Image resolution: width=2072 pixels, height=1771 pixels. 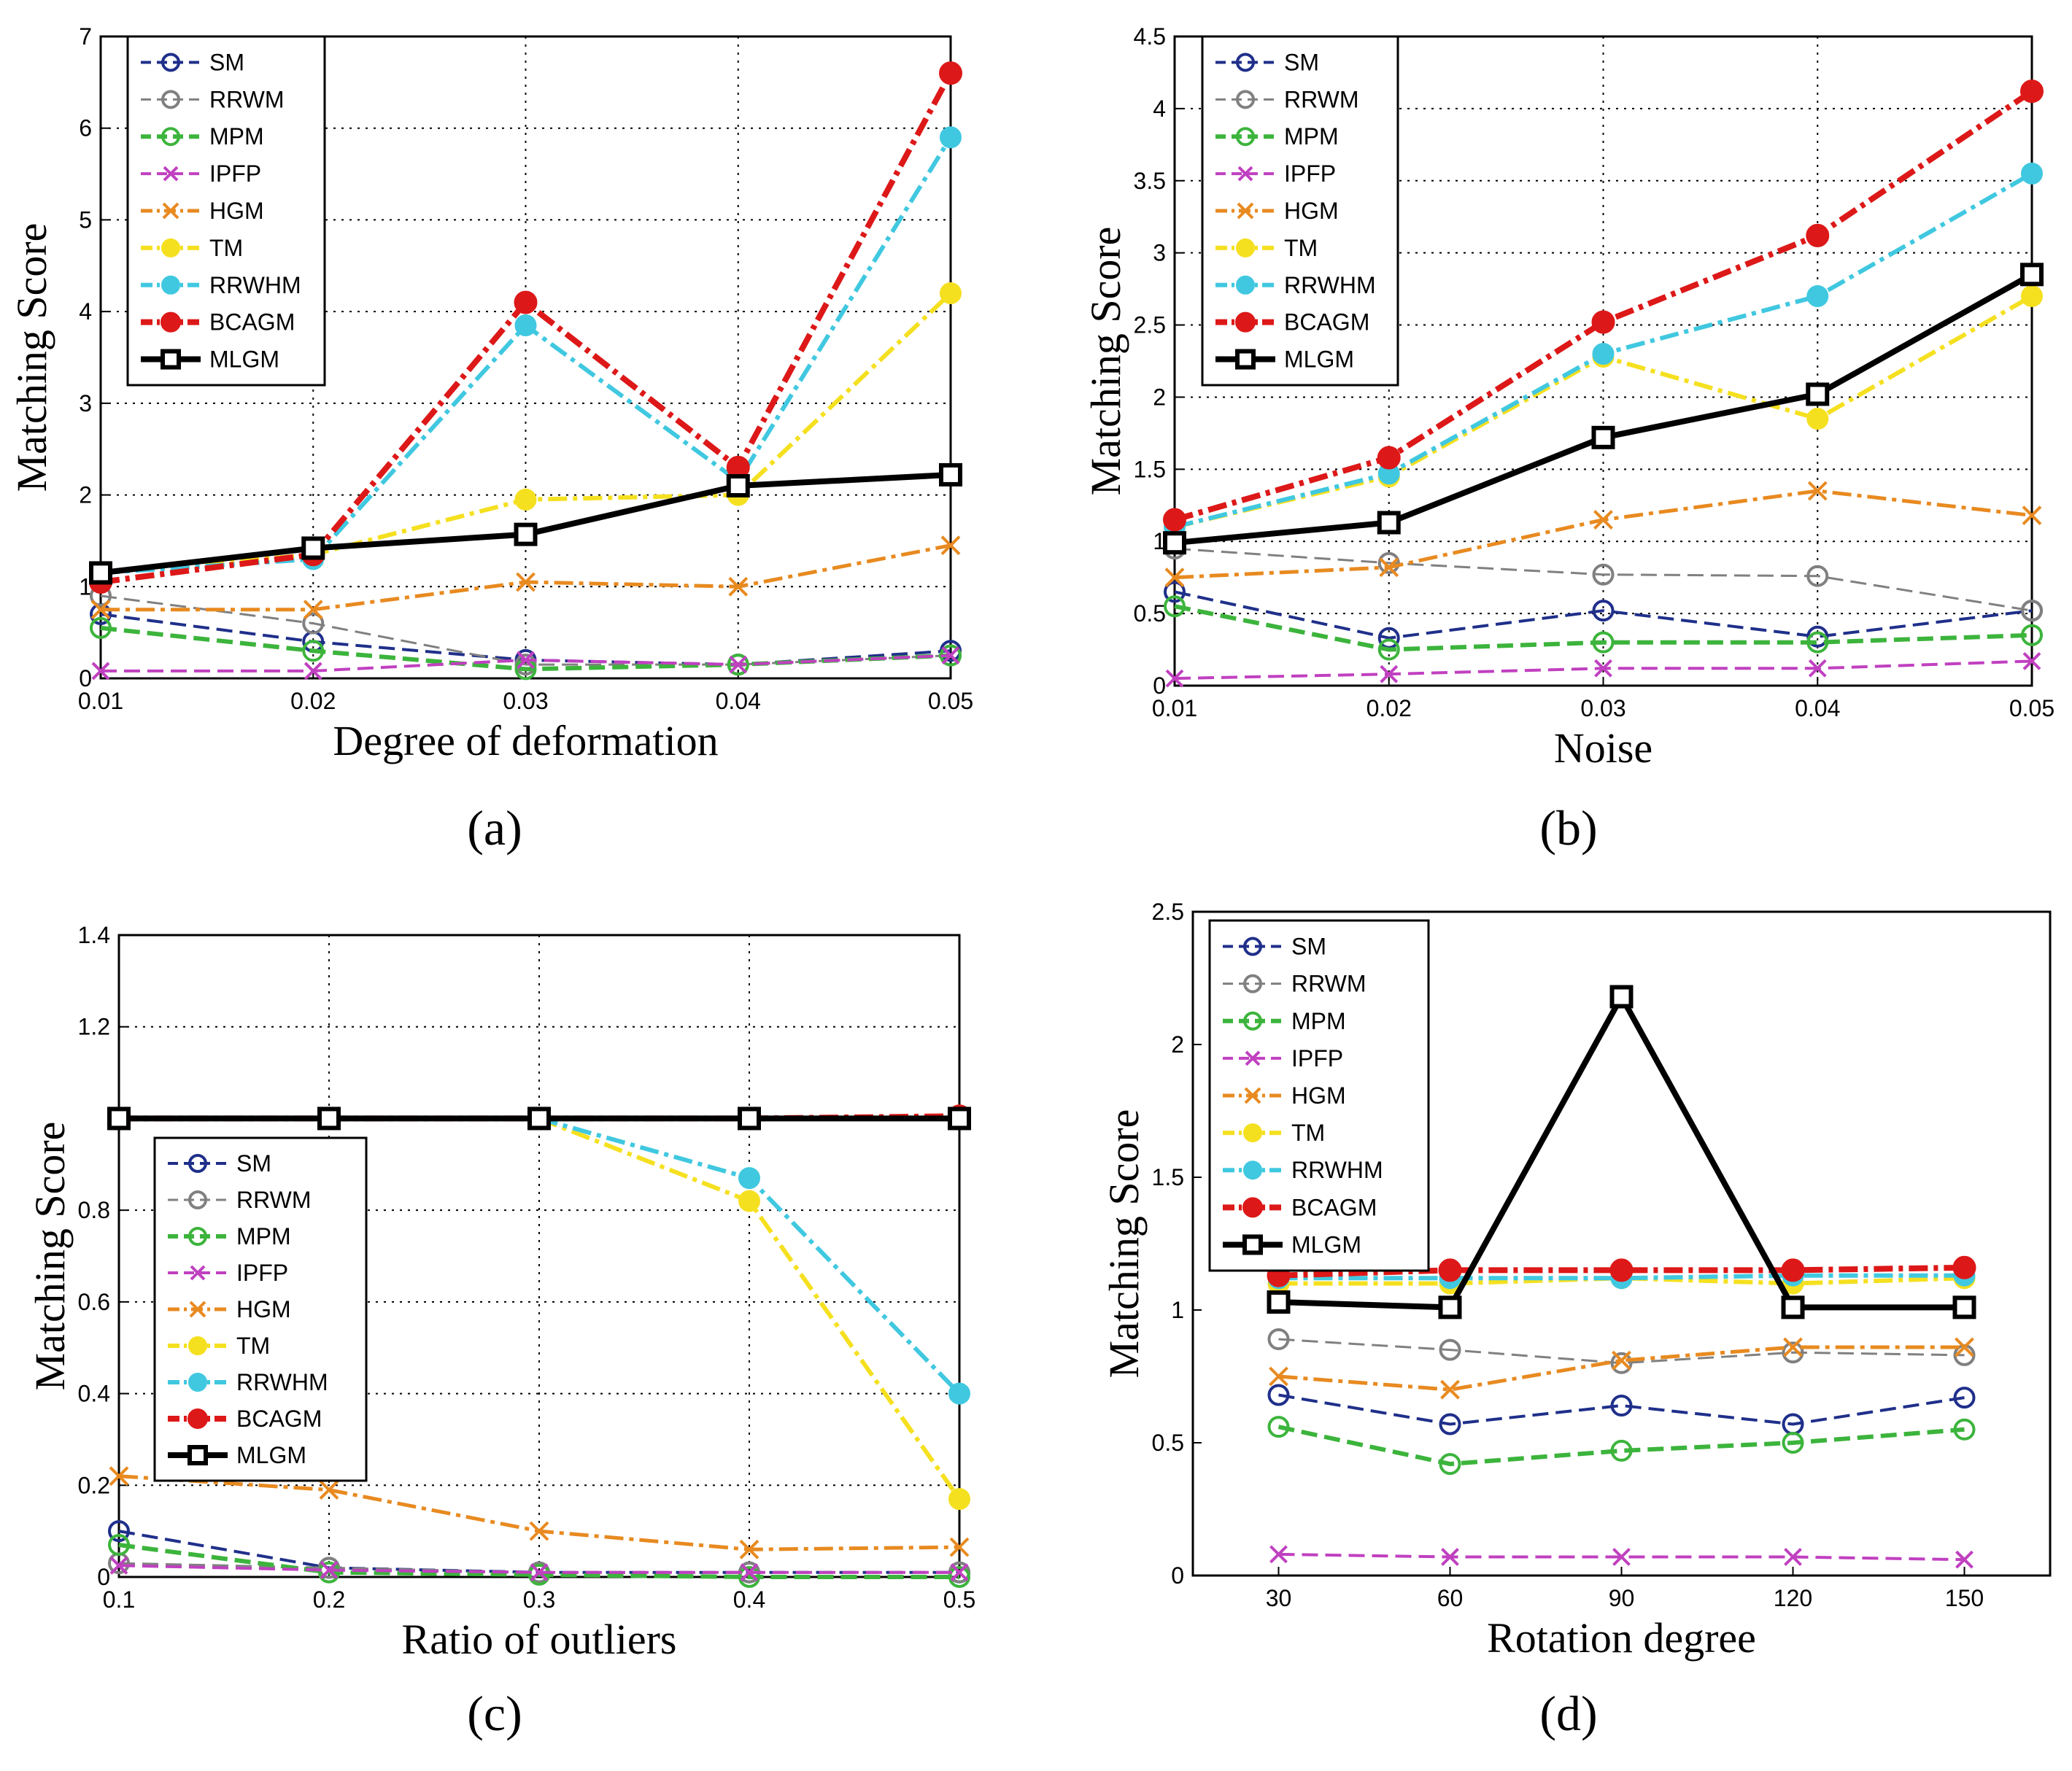 I want to click on data-point-rrwm, so click(x=1603, y=574).